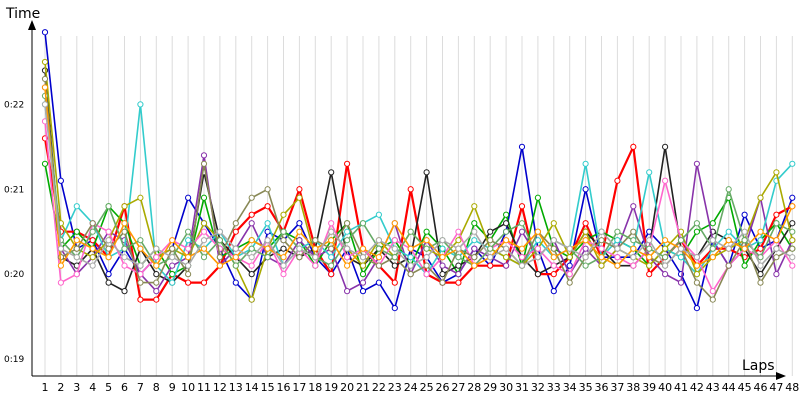 The width and height of the screenshot is (800, 400). Describe the element at coordinates (315, 387) in the screenshot. I see `x-tick-label: 18` at that location.